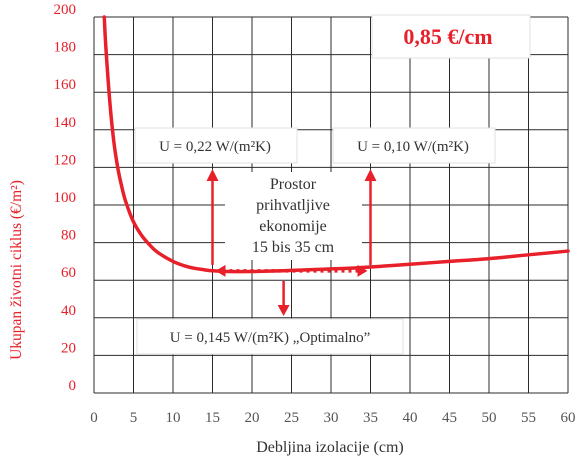 The height and width of the screenshot is (462, 579). Describe the element at coordinates (293, 226) in the screenshot. I see `range-line-3: ekonomije` at that location.